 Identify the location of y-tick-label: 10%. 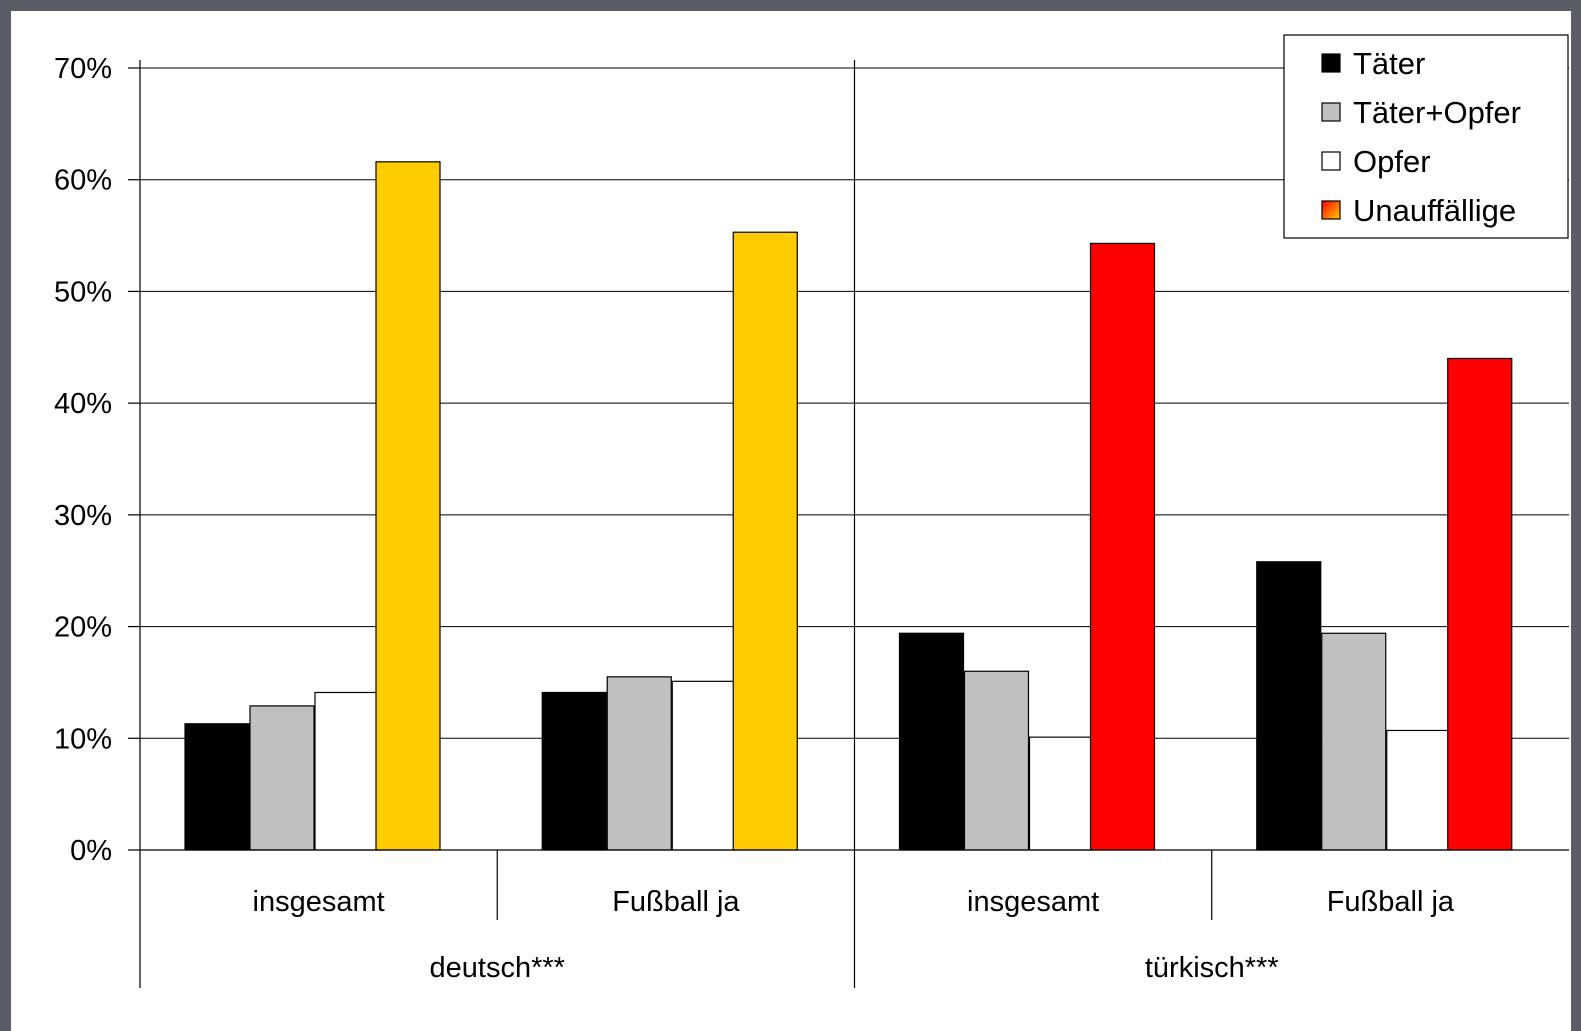
(83, 739).